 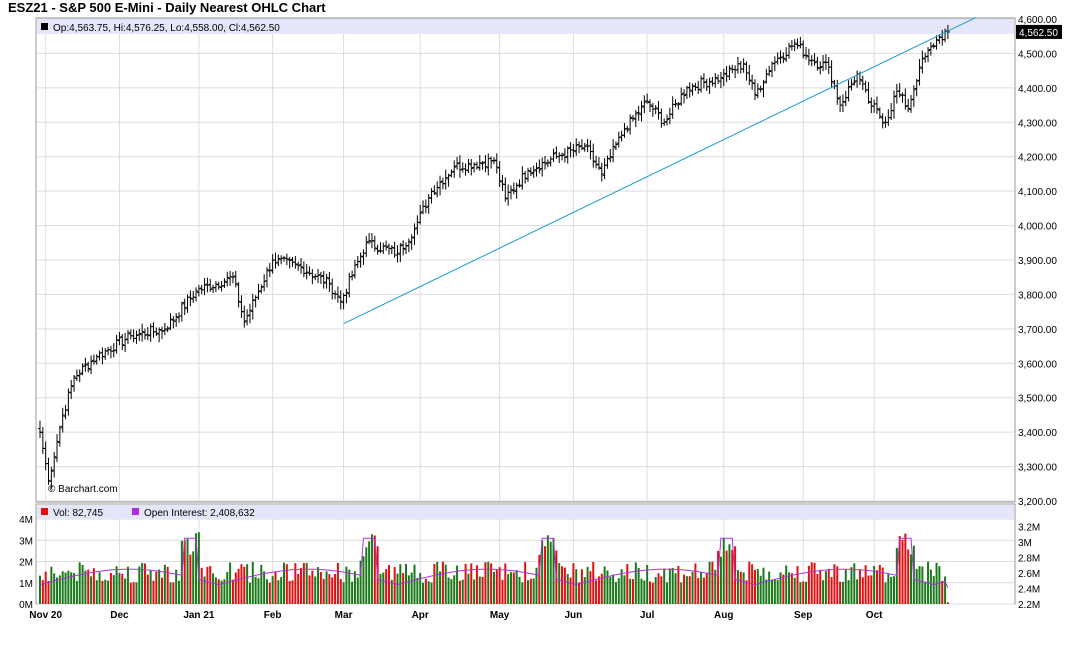 I want to click on price-tick-label: 3,700.00, so click(x=1037, y=330).